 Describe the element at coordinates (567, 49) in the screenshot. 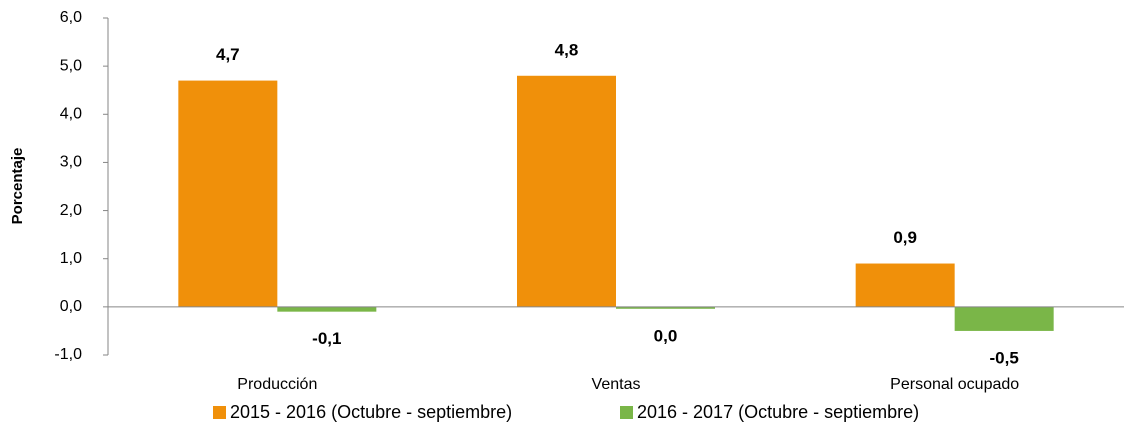

I see `value-label: 4,8` at that location.